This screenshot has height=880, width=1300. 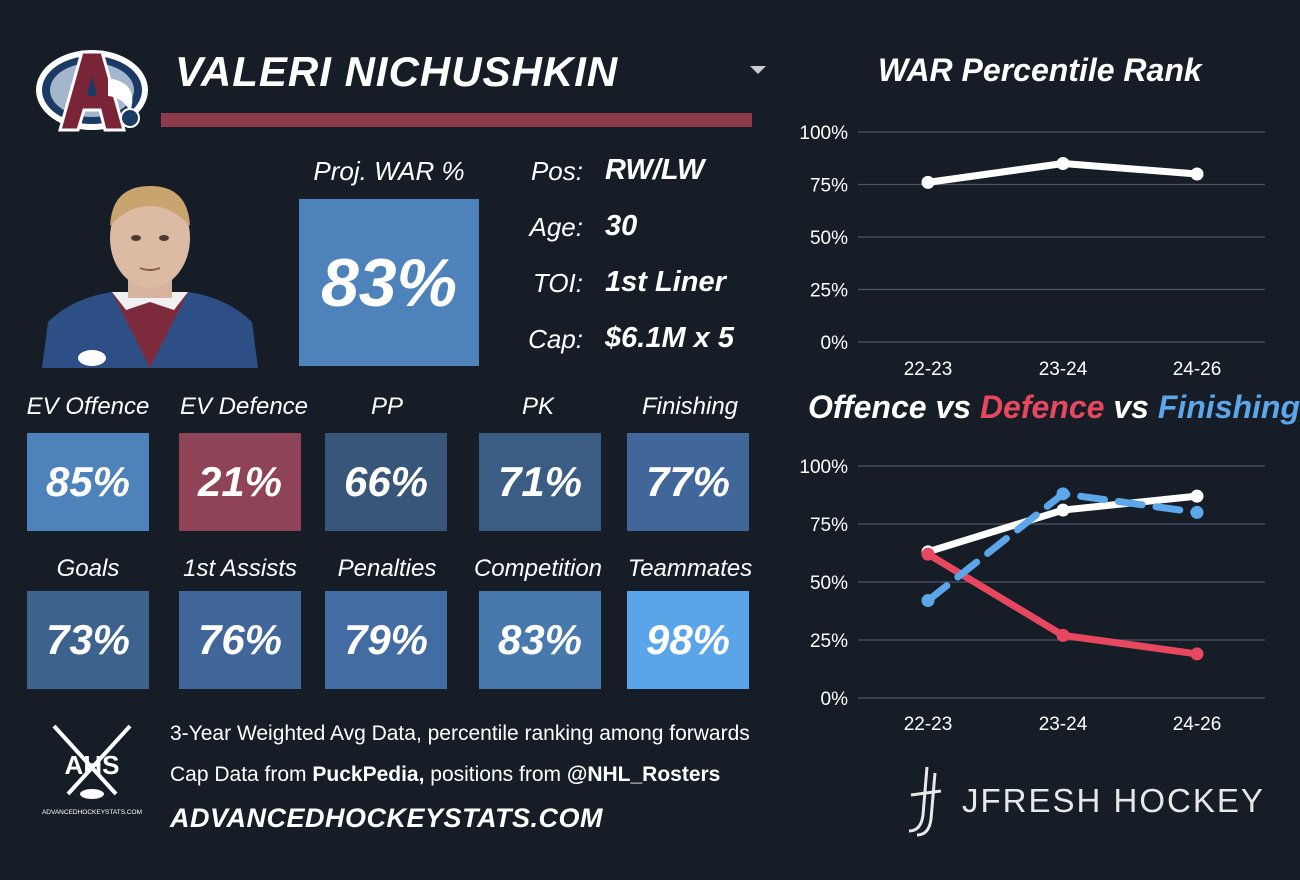 I want to click on jfresh-brand: JFRESH HOCKEY, so click(x=1113, y=800).